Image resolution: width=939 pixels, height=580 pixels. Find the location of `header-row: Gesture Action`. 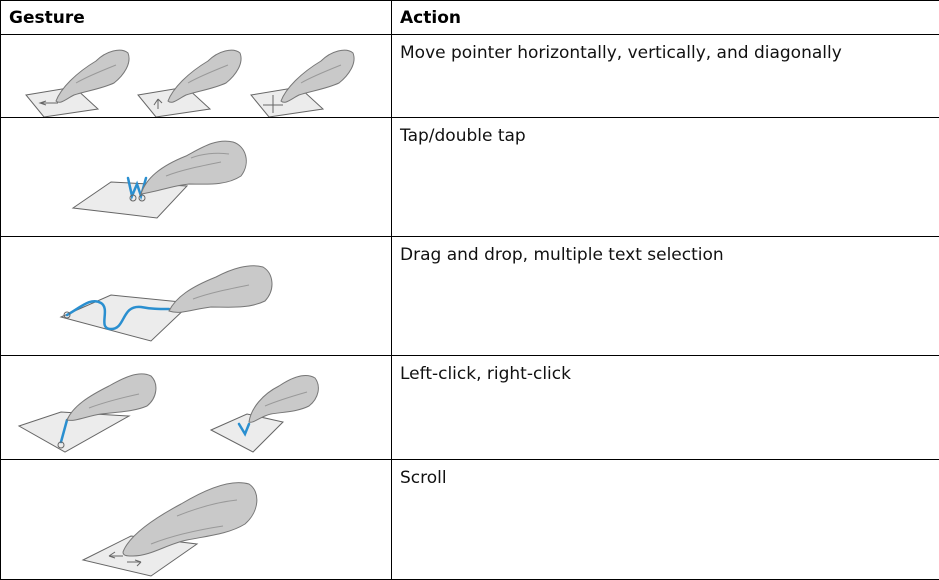

header-row: Gesture Action is located at coordinates (469, 17).